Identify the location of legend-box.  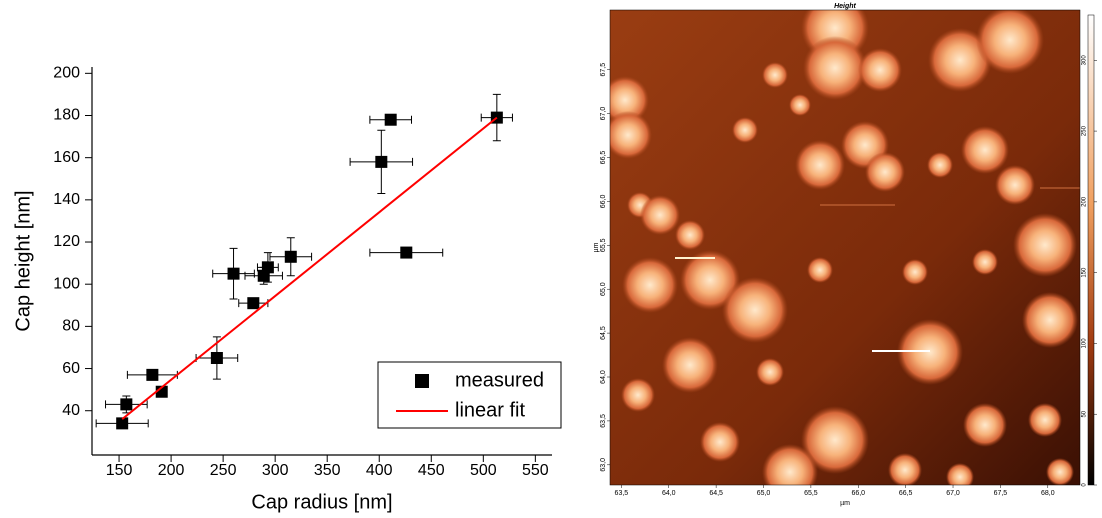
(469, 395).